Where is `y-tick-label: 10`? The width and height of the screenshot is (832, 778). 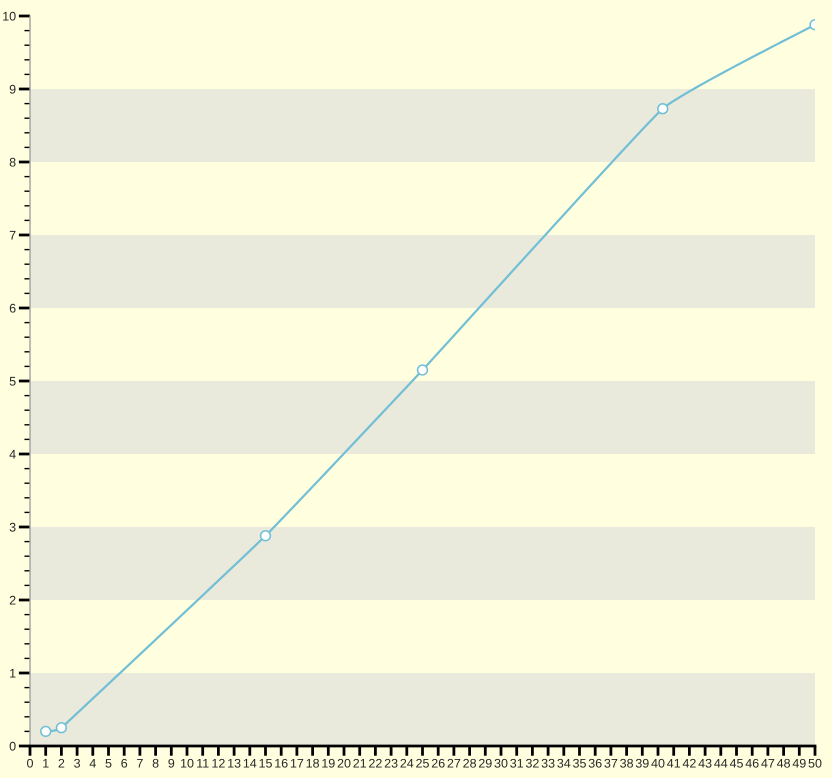 y-tick-label: 10 is located at coordinates (9, 16).